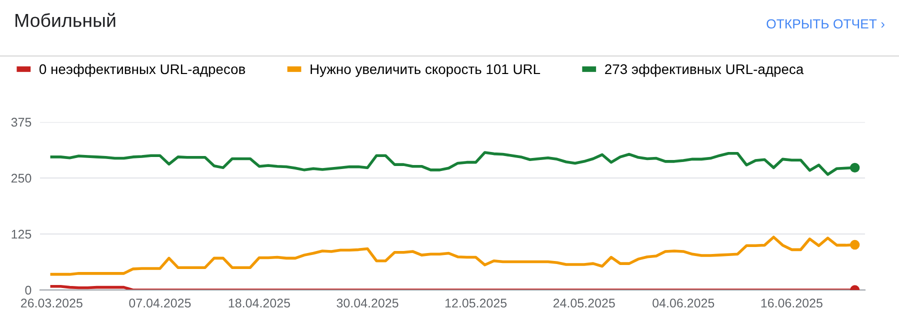  Describe the element at coordinates (28, 290) in the screenshot. I see `y-tick-label: 0` at that location.